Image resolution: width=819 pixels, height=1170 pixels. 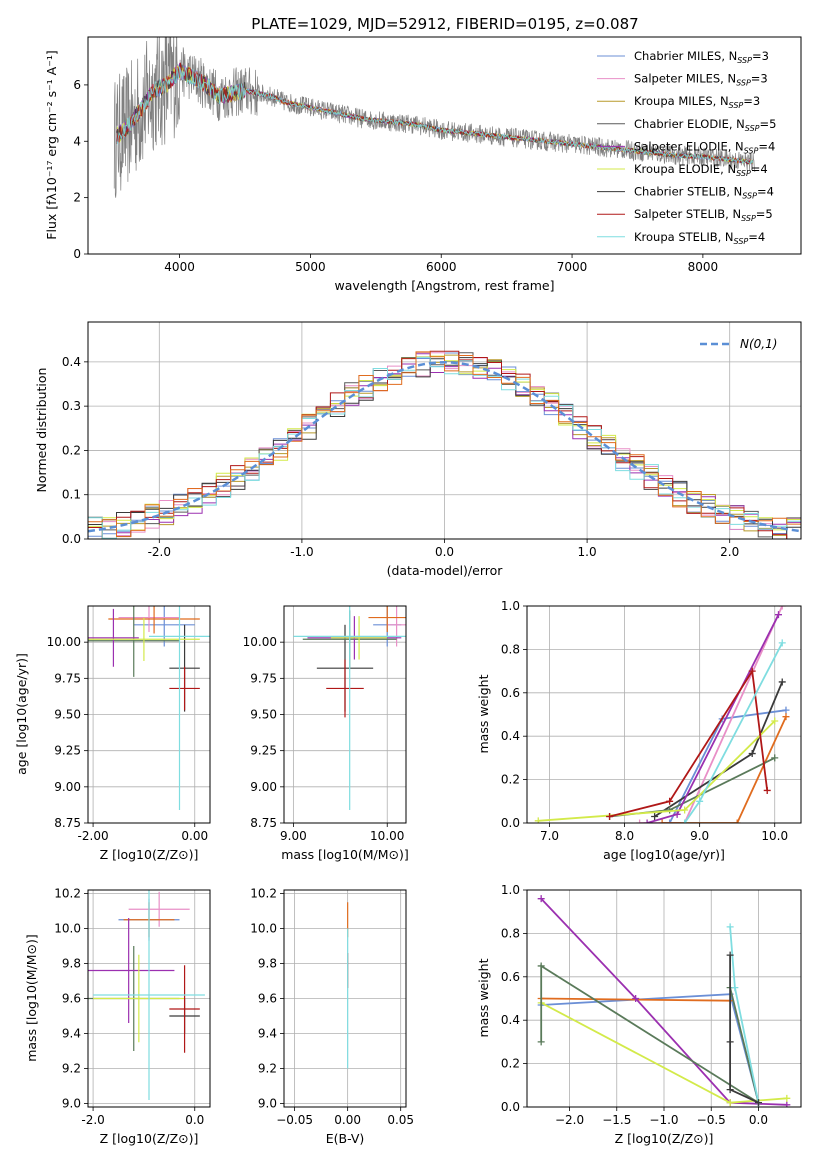 I want to click on y-tick-label: 2, so click(x=77, y=198).